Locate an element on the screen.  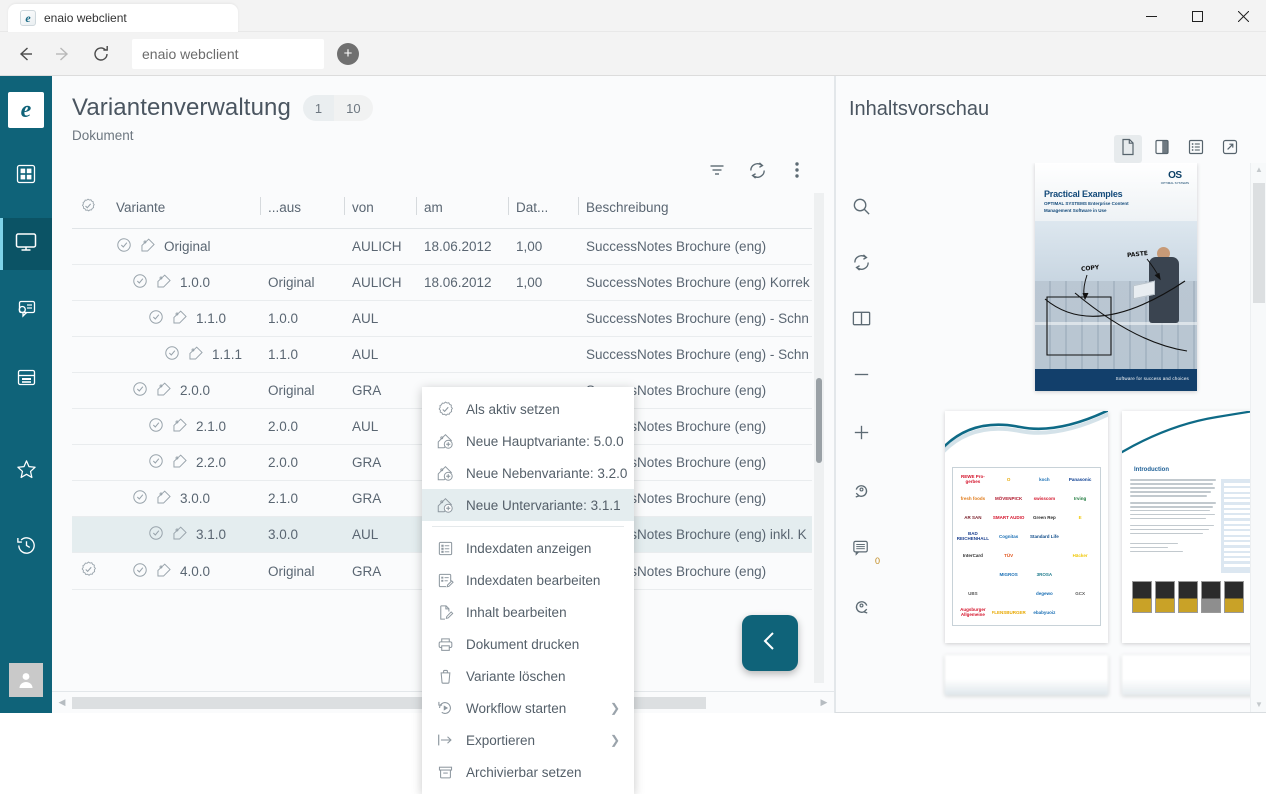
browser-tab: e enaio webclient is located at coordinates (123, 18).